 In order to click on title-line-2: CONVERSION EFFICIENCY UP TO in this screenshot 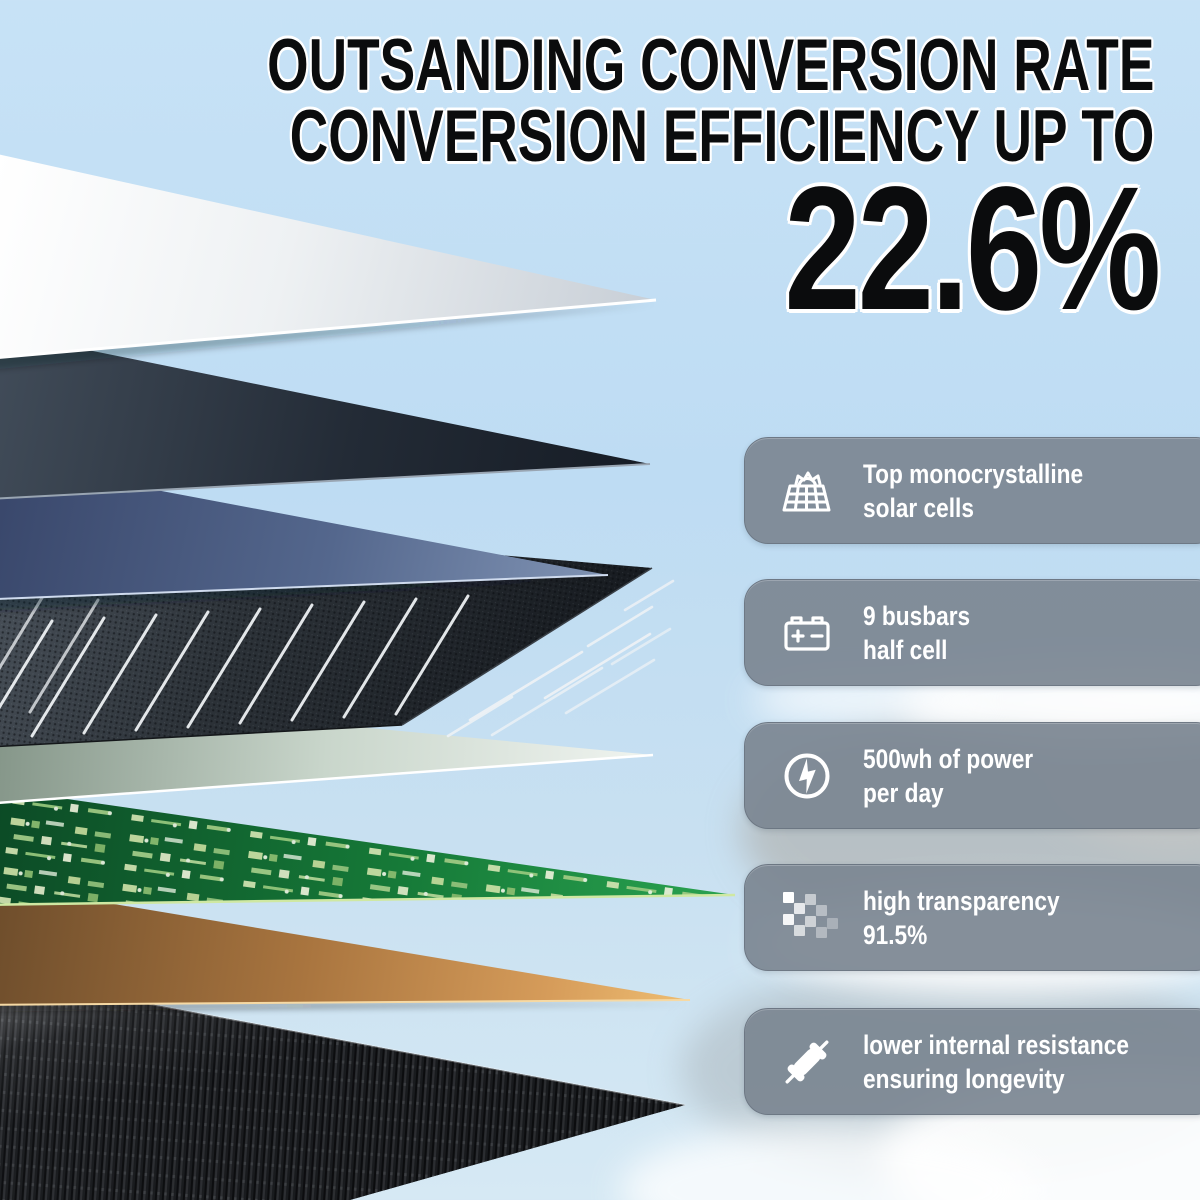, I will do `click(722, 136)`.